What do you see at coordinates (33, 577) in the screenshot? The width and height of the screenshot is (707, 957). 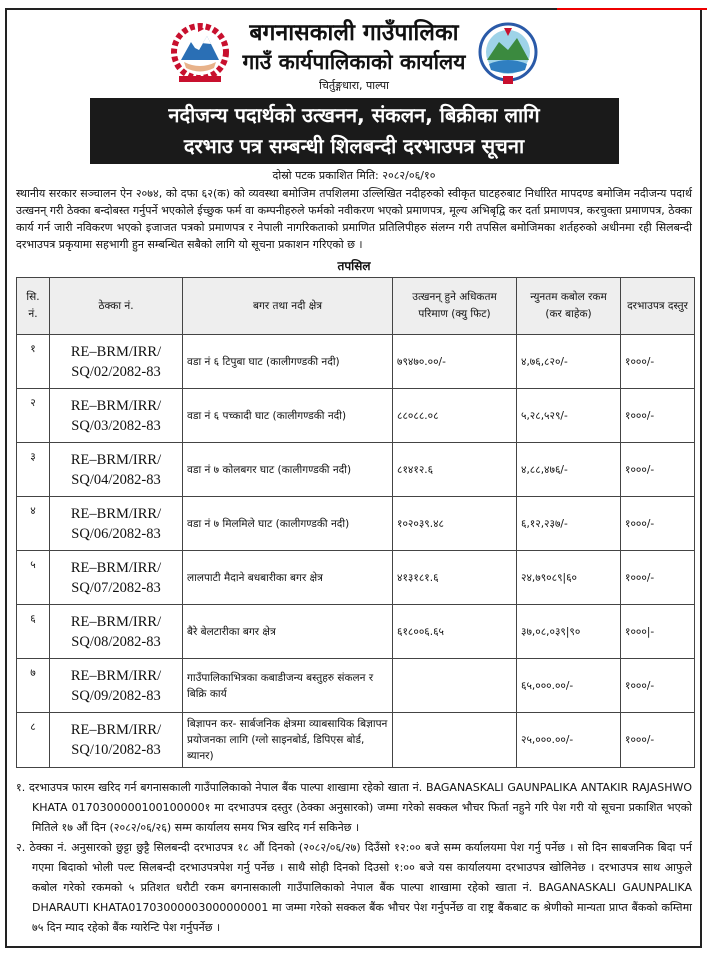 I see `cell-sn: ५` at bounding box center [33, 577].